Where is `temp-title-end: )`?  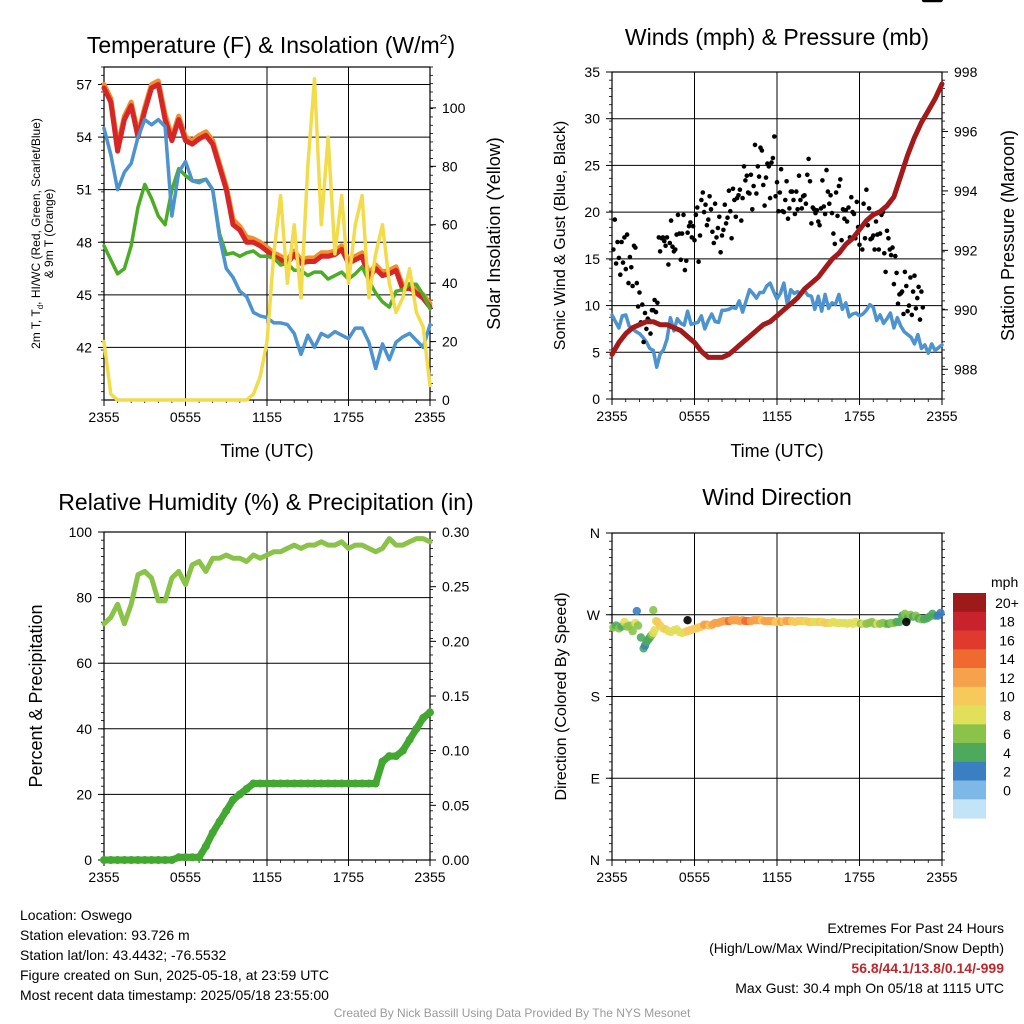 temp-title-end: ) is located at coordinates (451, 45).